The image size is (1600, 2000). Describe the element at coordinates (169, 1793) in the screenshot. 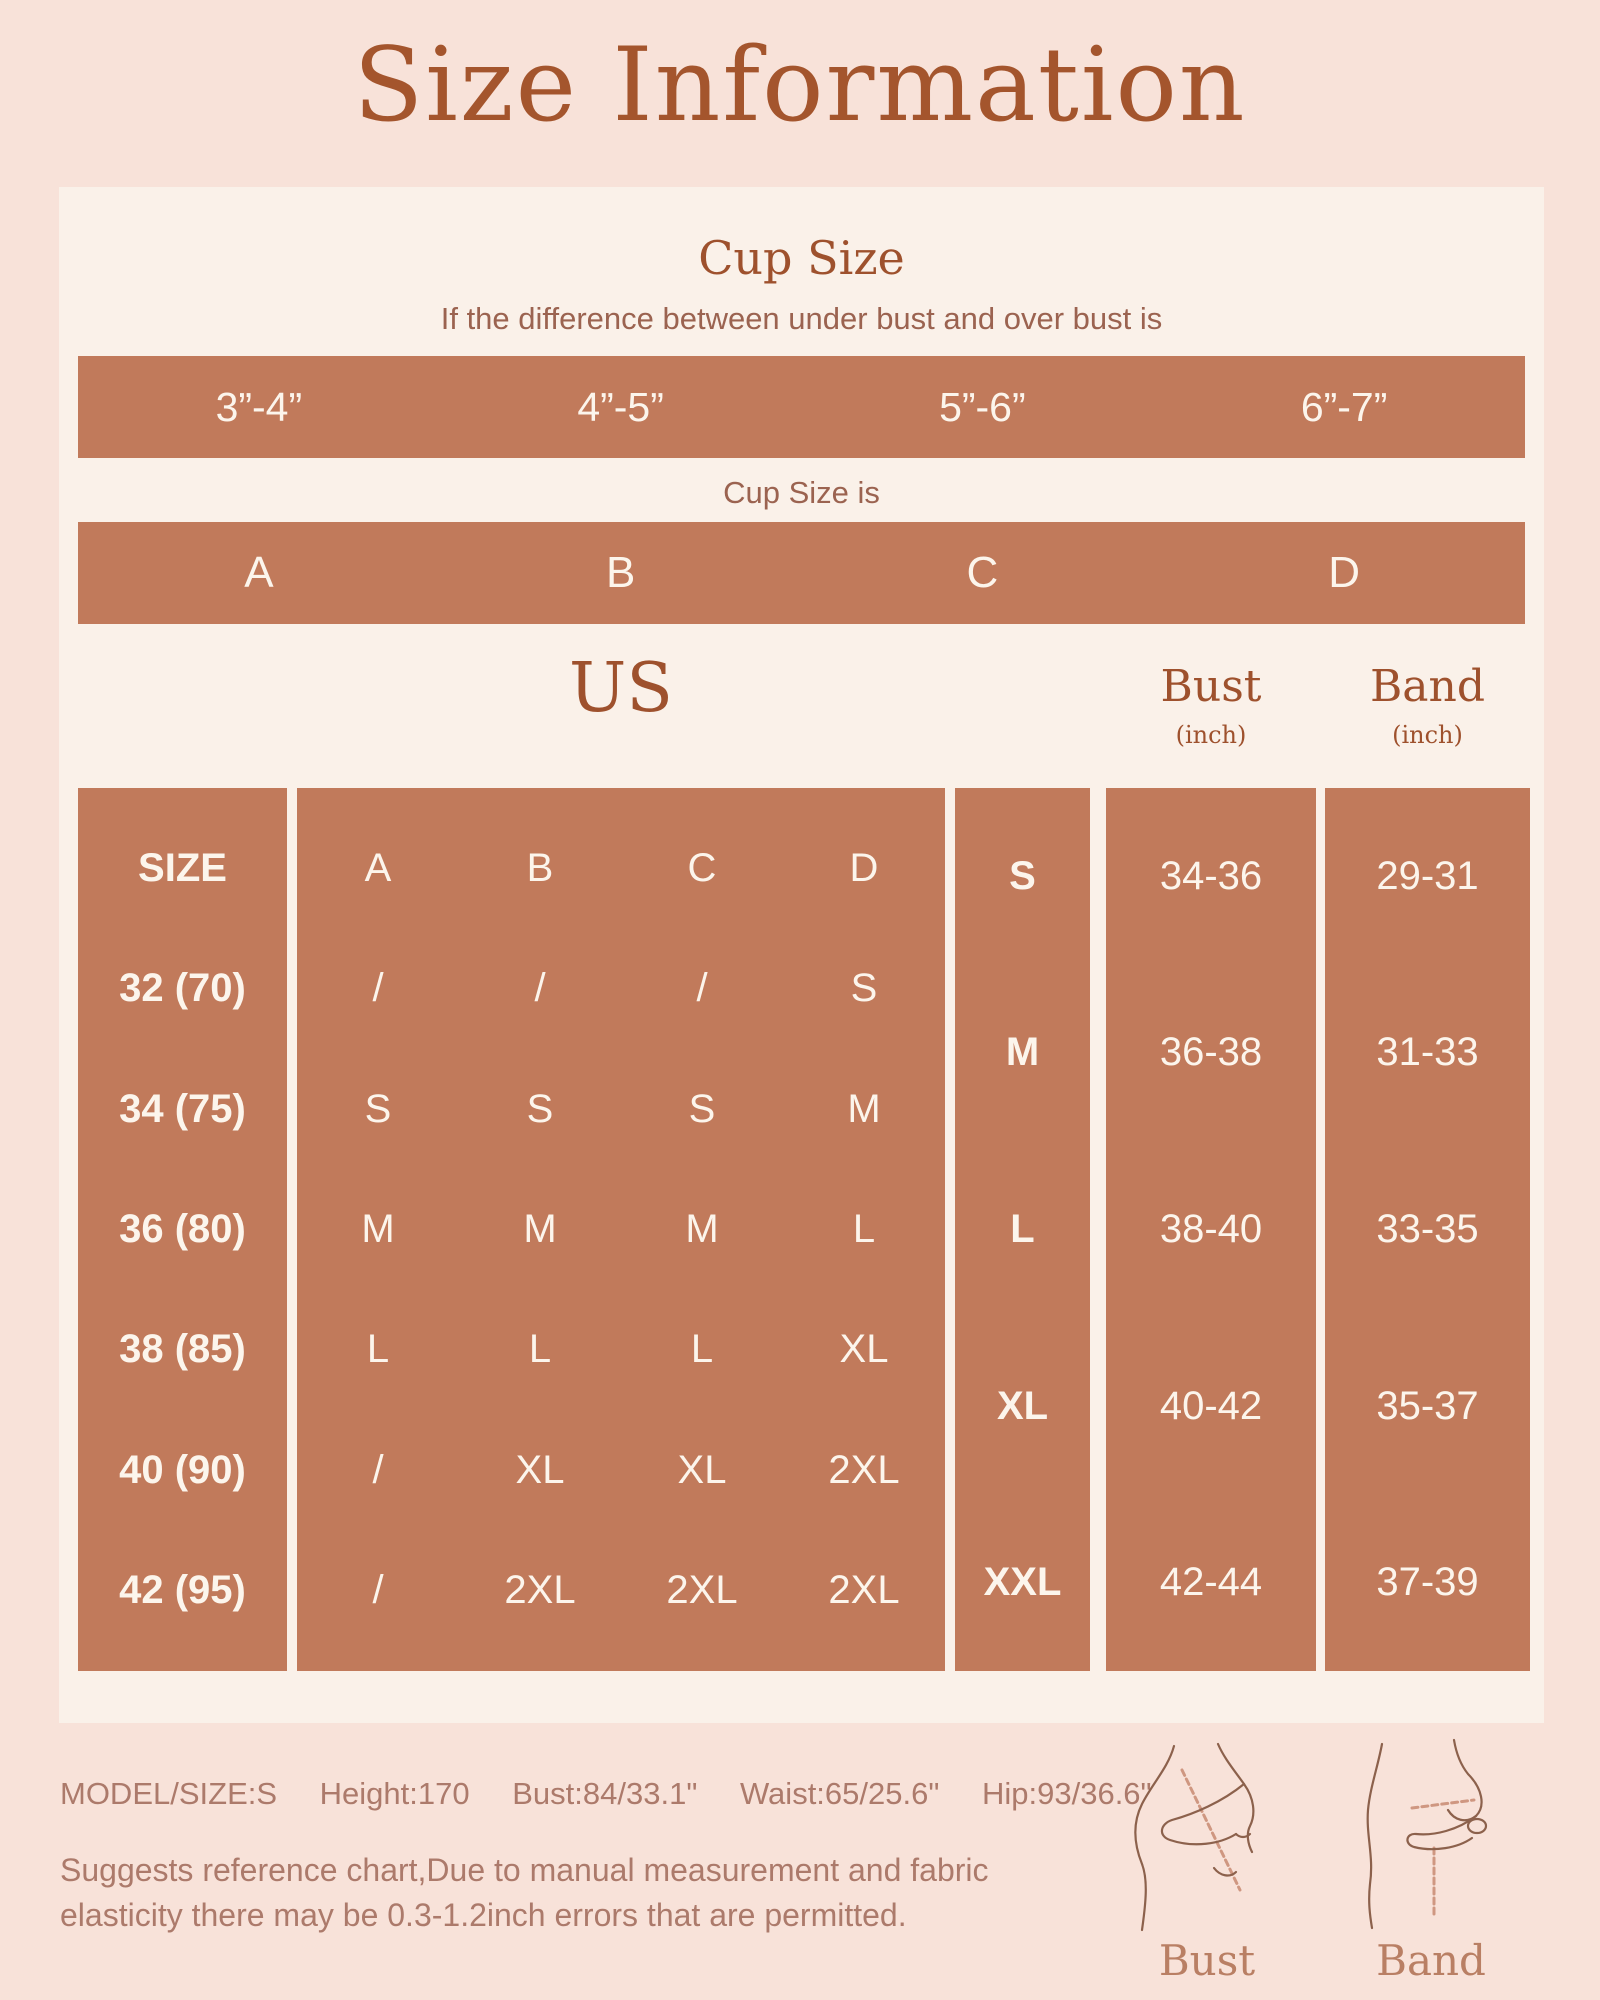

I see `model-size: MODEL/SIZE:S` at that location.